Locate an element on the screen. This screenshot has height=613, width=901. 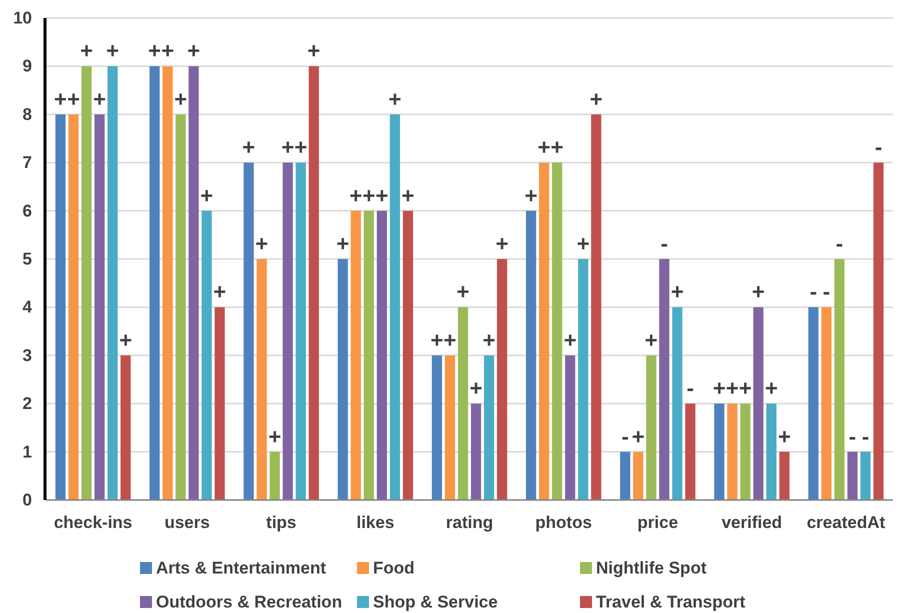
x-tick-label: price is located at coordinates (657, 522).